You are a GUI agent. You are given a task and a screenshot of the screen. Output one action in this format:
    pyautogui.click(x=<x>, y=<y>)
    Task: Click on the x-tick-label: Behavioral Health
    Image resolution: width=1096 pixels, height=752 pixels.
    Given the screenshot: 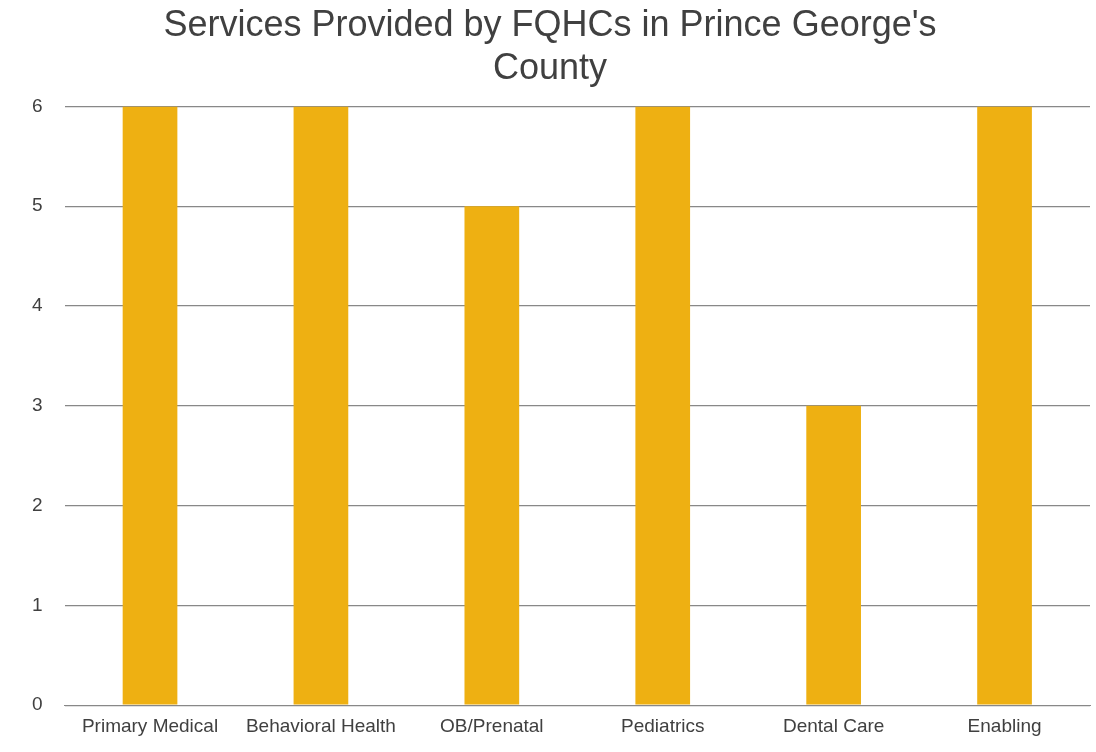 What is the action you would take?
    pyautogui.click(x=320, y=725)
    